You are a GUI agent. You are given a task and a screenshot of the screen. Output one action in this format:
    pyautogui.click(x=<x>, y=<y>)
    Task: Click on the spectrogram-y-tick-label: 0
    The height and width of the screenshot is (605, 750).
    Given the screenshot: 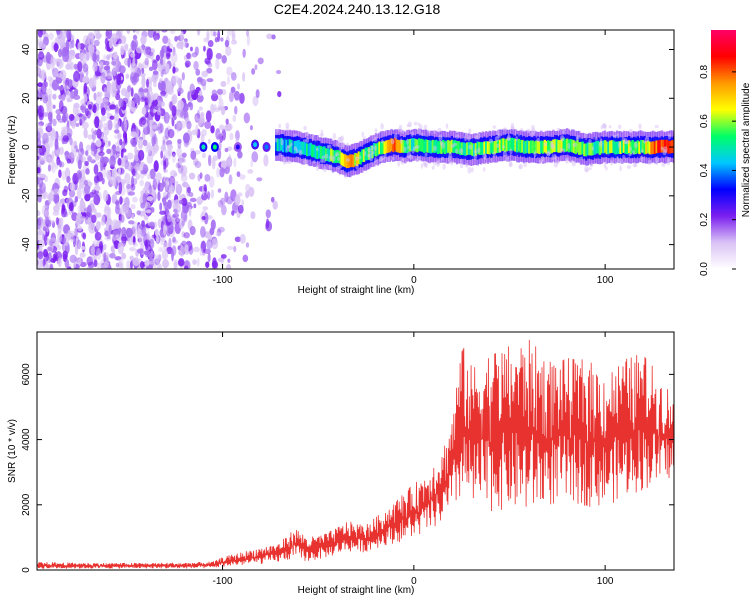 What is the action you would take?
    pyautogui.click(x=26, y=147)
    